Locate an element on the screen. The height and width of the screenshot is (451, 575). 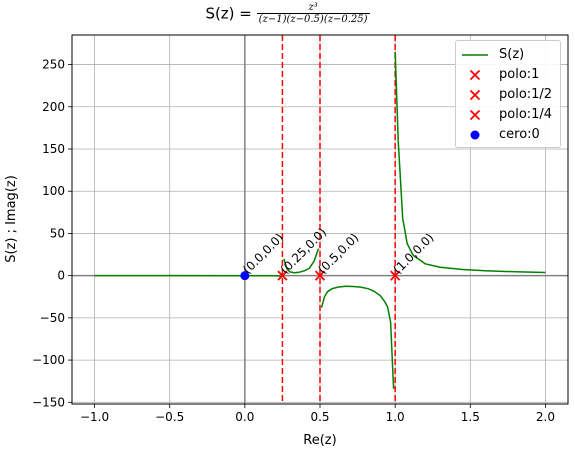
legend: S(z) polo:1 polo:1/2 polo:1/4 cero:0 is located at coordinates (508, 94).